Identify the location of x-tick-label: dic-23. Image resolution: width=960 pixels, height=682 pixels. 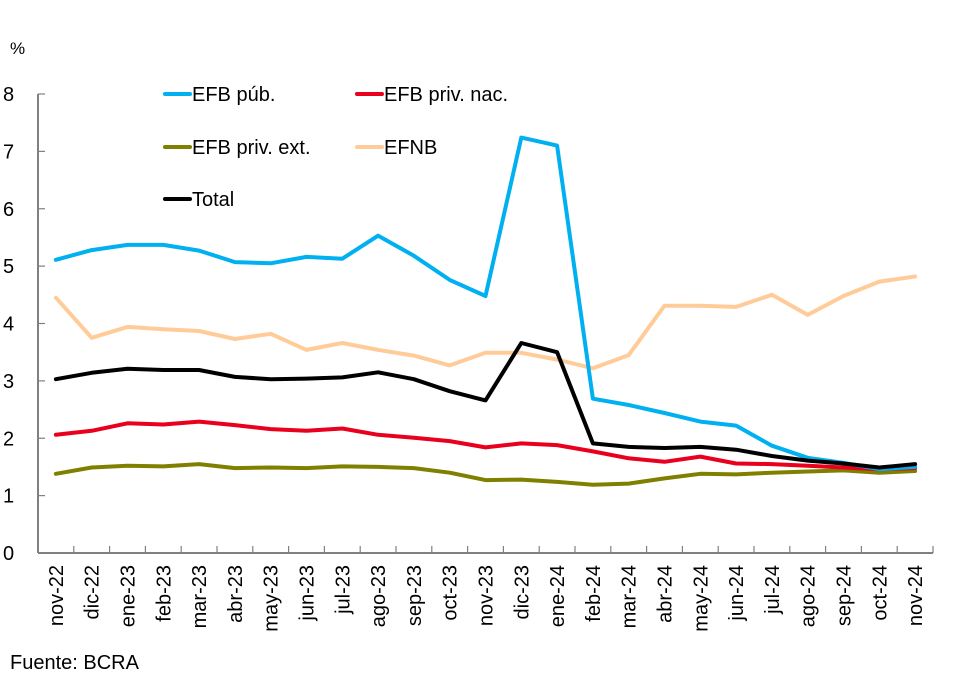
(522, 592).